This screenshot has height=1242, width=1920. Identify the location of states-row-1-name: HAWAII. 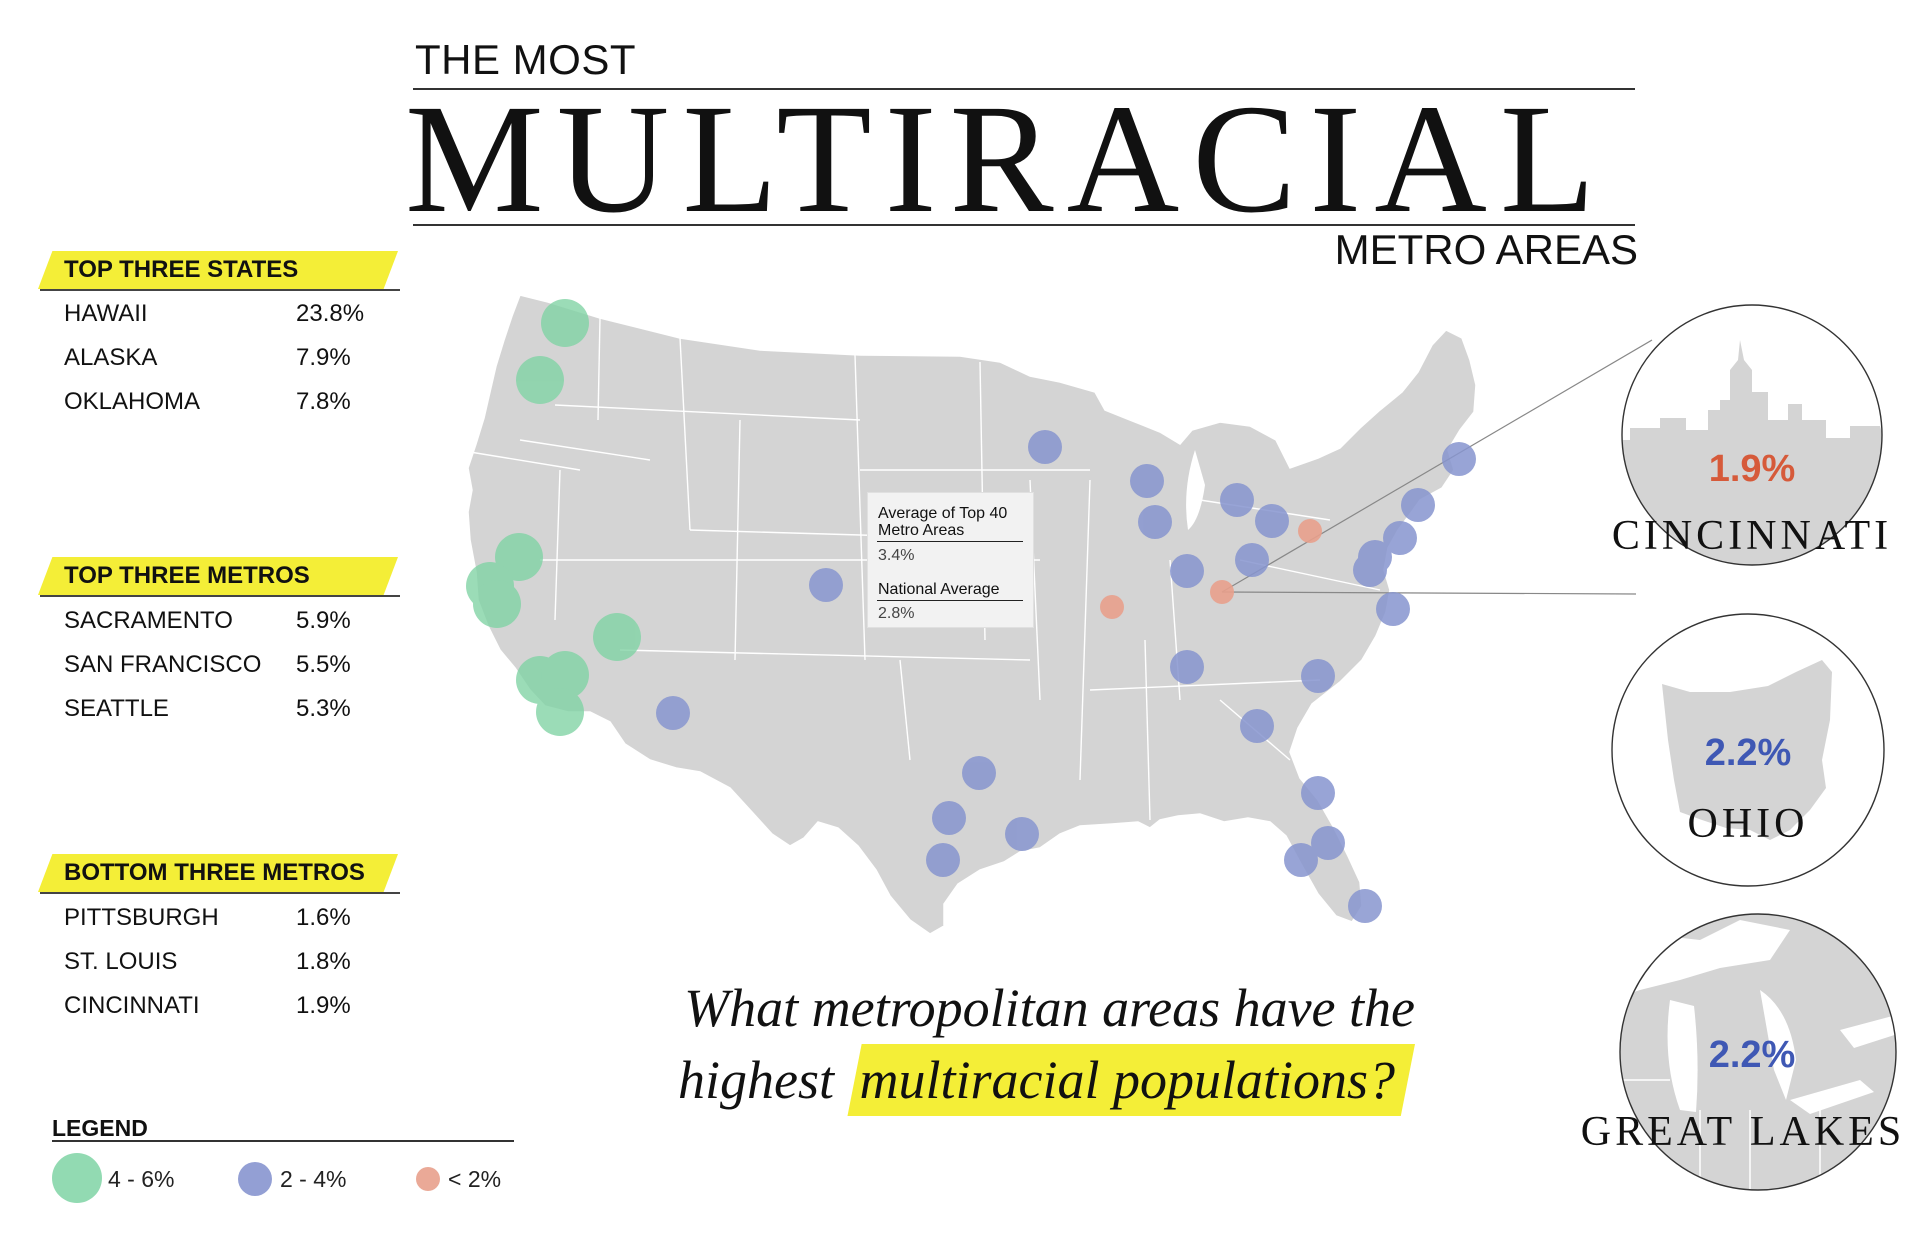
(106, 313).